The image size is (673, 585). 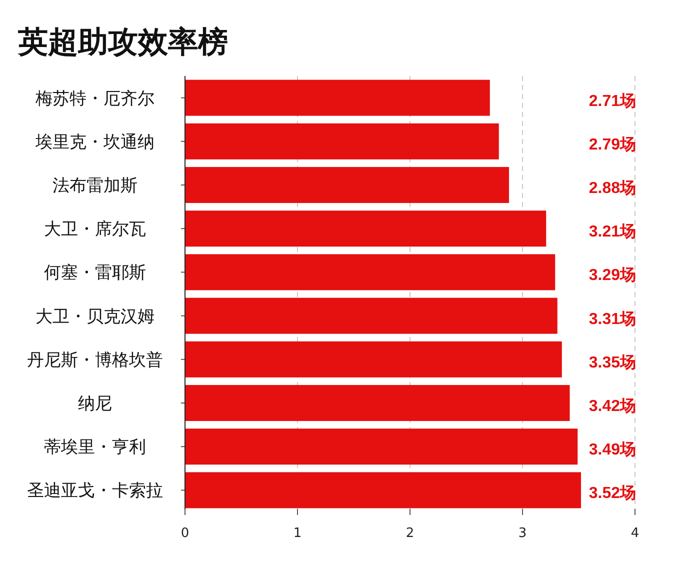 What do you see at coordinates (95, 273) in the screenshot?
I see `y-tick-label: 何塞・雷耶斯` at bounding box center [95, 273].